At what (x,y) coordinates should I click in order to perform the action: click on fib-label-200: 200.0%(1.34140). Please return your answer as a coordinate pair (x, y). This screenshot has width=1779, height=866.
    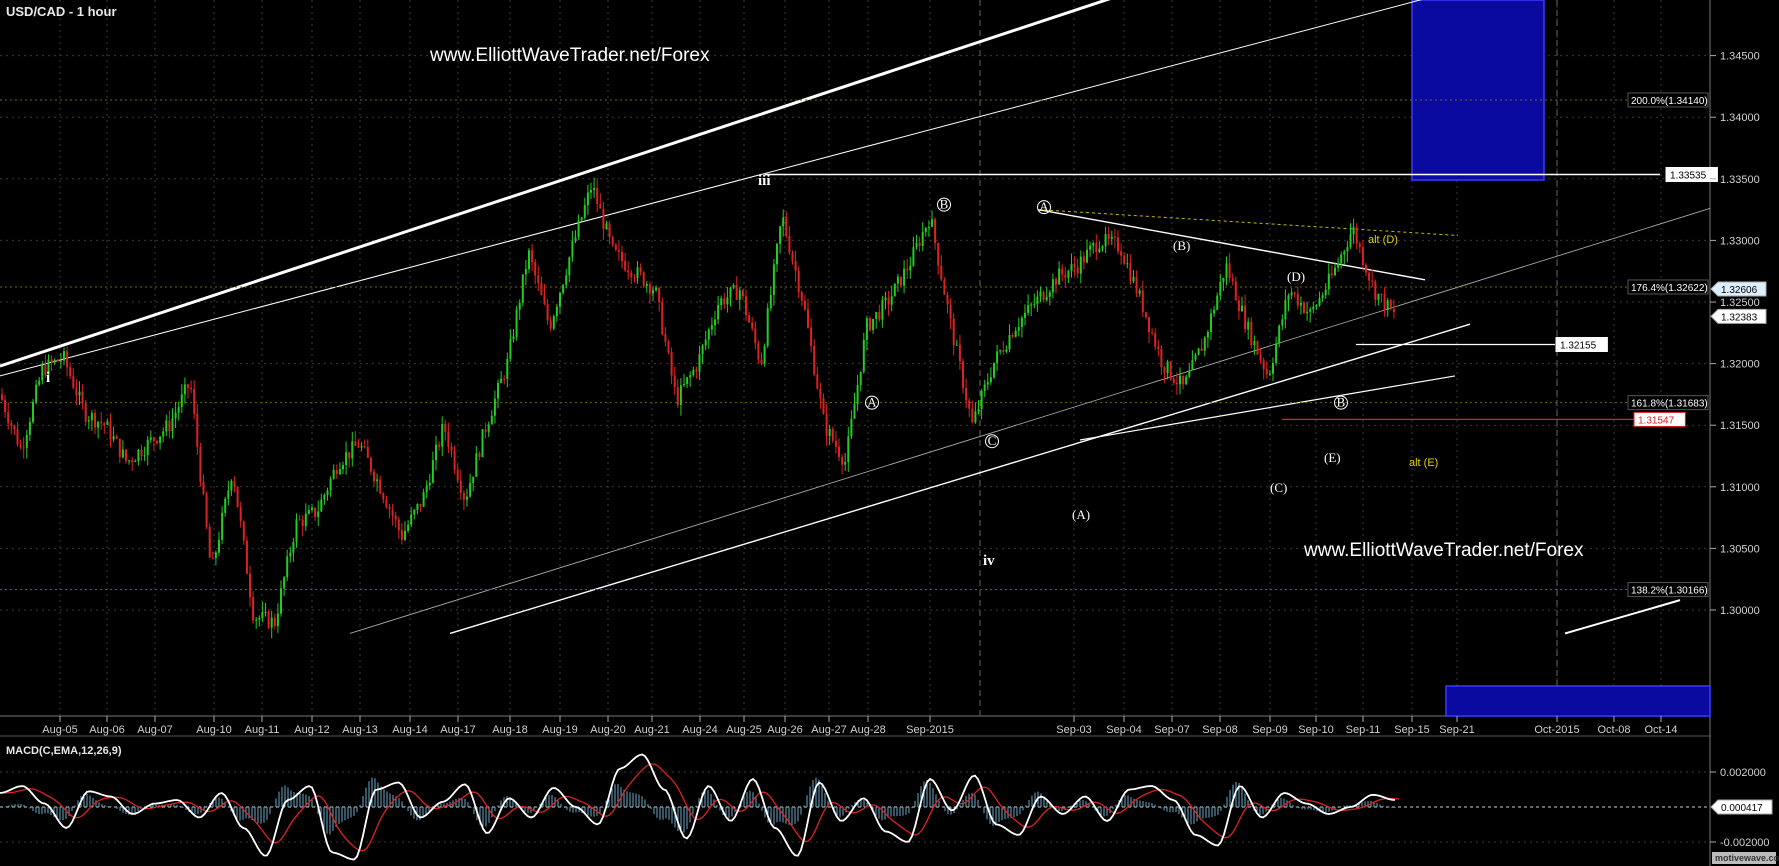
    Looking at the image, I should click on (1669, 101).